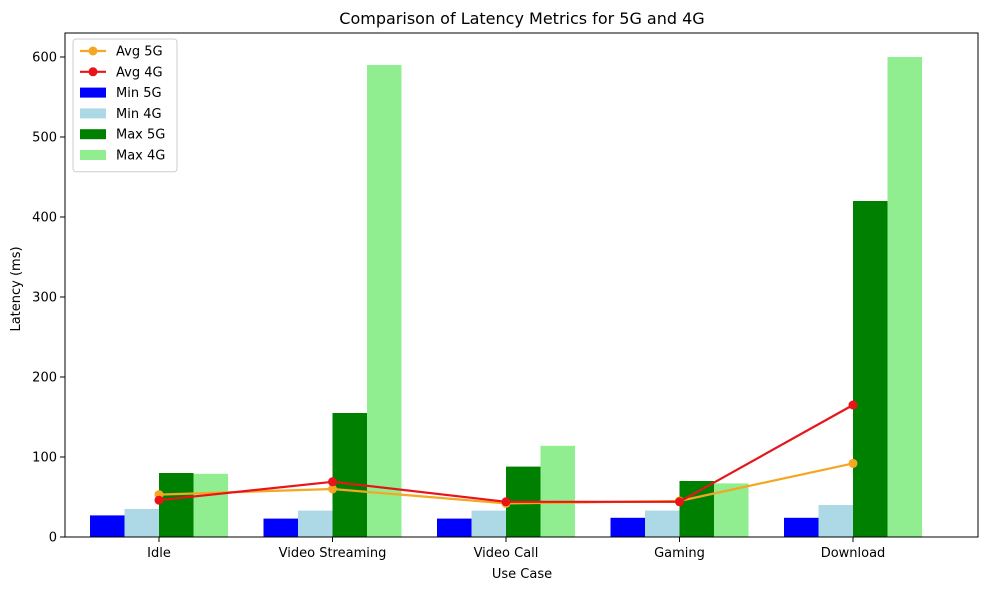 Image resolution: width=989 pixels, height=590 pixels. I want to click on y-tick-label: 600, so click(44, 58).